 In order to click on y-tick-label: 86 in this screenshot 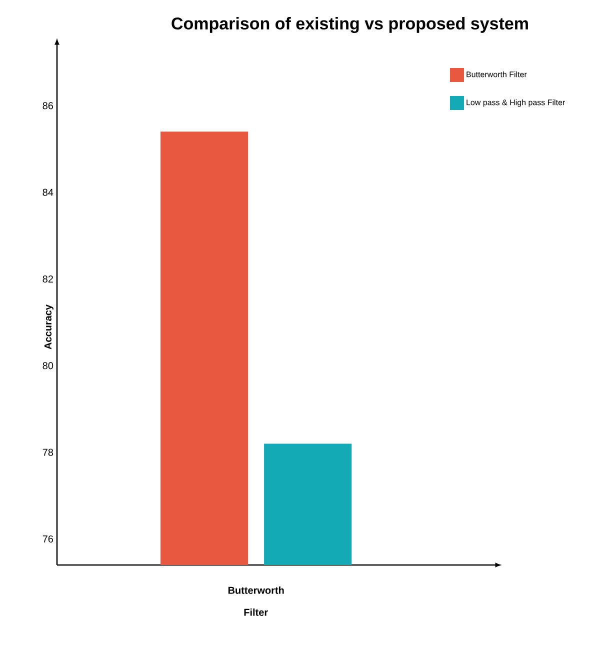, I will do `click(48, 106)`.